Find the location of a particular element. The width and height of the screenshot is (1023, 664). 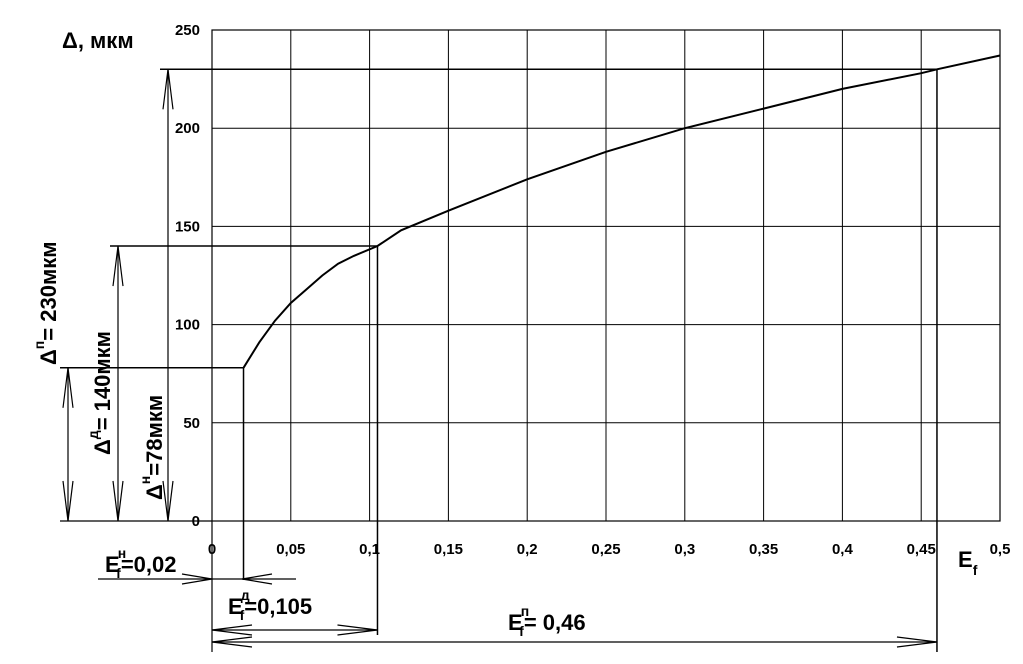

dimension-arrow-ef-d-head-right is located at coordinates (357, 630).